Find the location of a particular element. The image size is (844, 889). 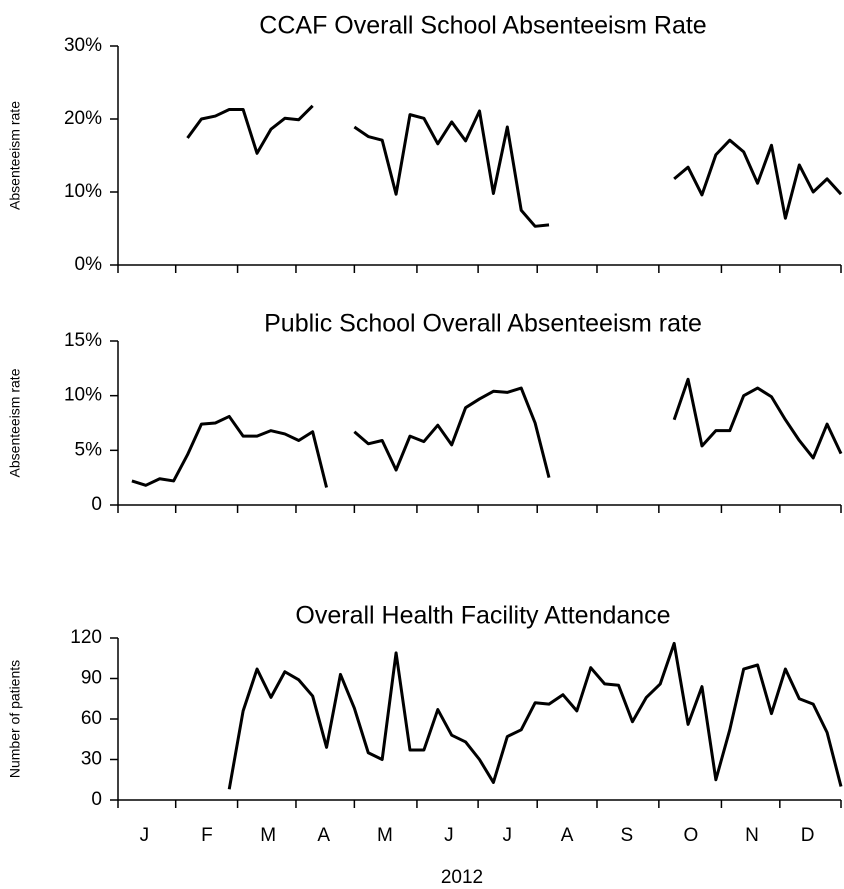

x-tick-label: S is located at coordinates (627, 835).